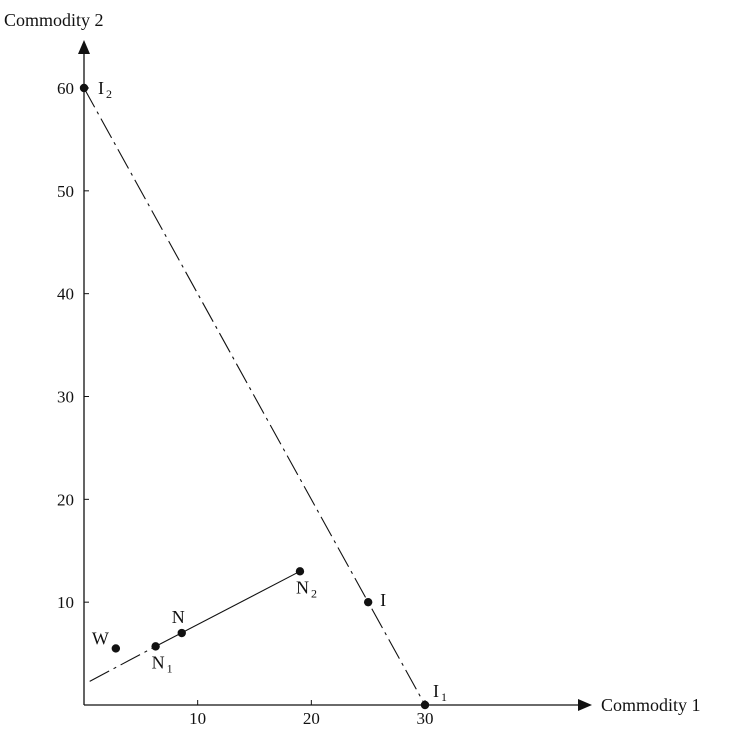 This screenshot has width=737, height=730. I want to click on point-N2, so click(300, 571).